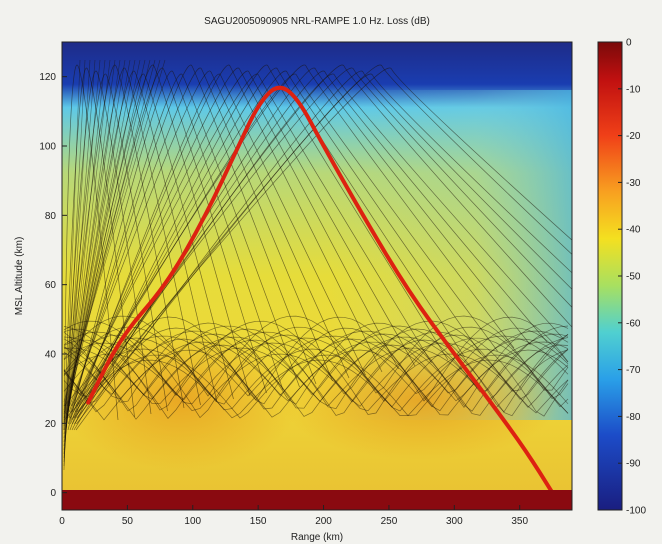 This screenshot has width=662, height=549. What do you see at coordinates (633, 464) in the screenshot?
I see `colorbar-tick-label: -90` at bounding box center [633, 464].